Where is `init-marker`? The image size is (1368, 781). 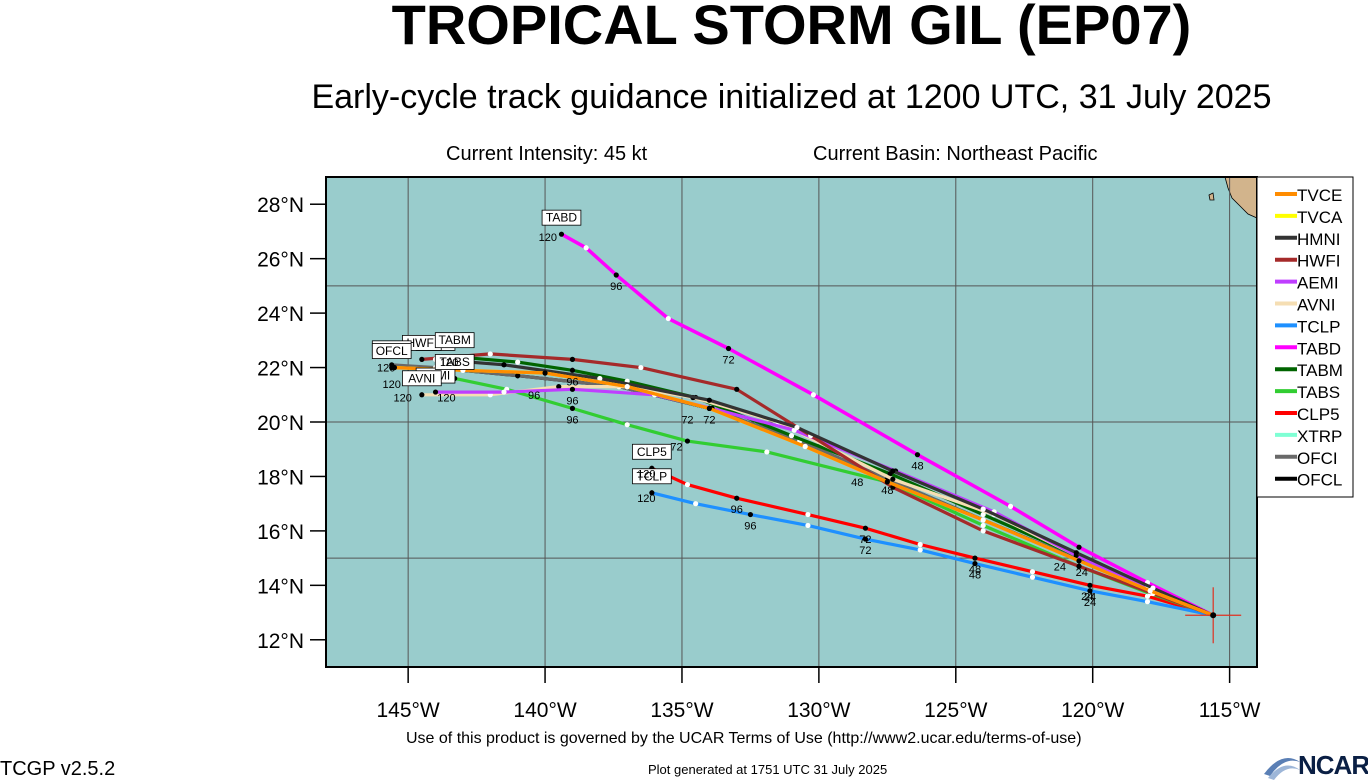 init-marker is located at coordinates (1213, 615).